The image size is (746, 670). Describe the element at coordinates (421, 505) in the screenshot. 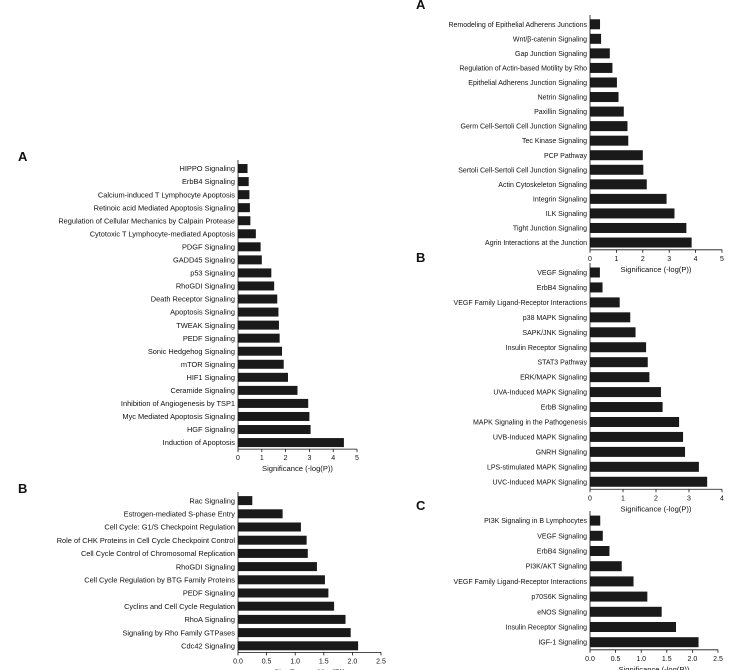

I see `panel-label: C` at that location.